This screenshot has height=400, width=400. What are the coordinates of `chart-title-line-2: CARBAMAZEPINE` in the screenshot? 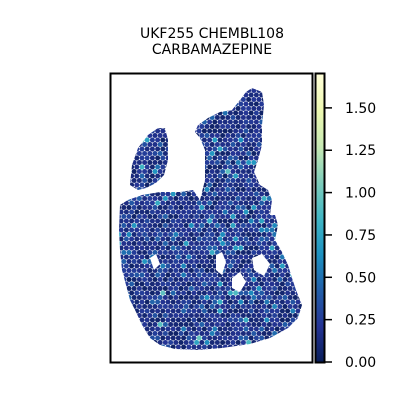 It's located at (212, 50).